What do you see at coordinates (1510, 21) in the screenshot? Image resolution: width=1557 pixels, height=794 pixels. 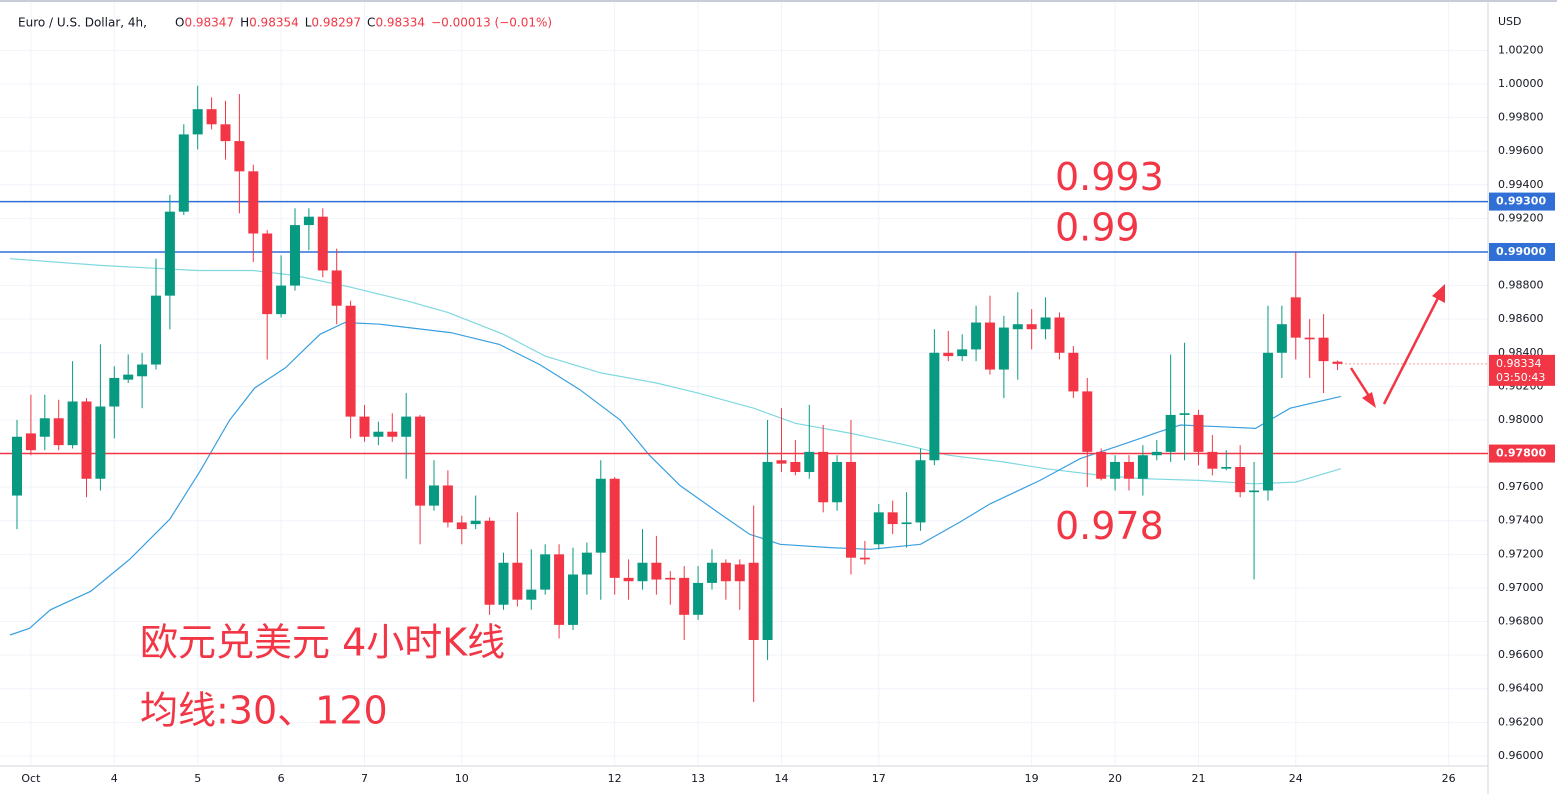 I see `currency: USD` at bounding box center [1510, 21].